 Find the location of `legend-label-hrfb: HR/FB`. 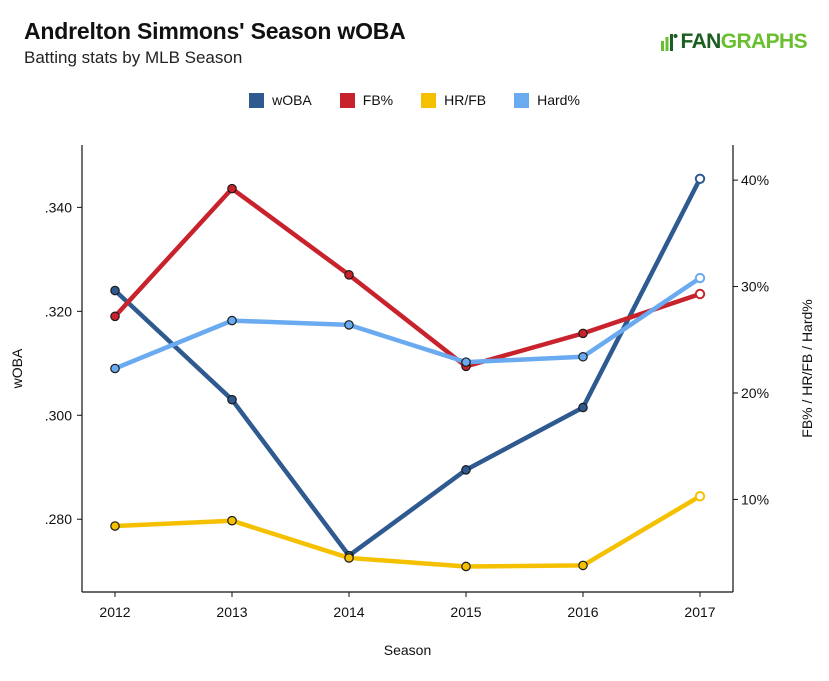

legend-label-hrfb: HR/FB is located at coordinates (465, 100).